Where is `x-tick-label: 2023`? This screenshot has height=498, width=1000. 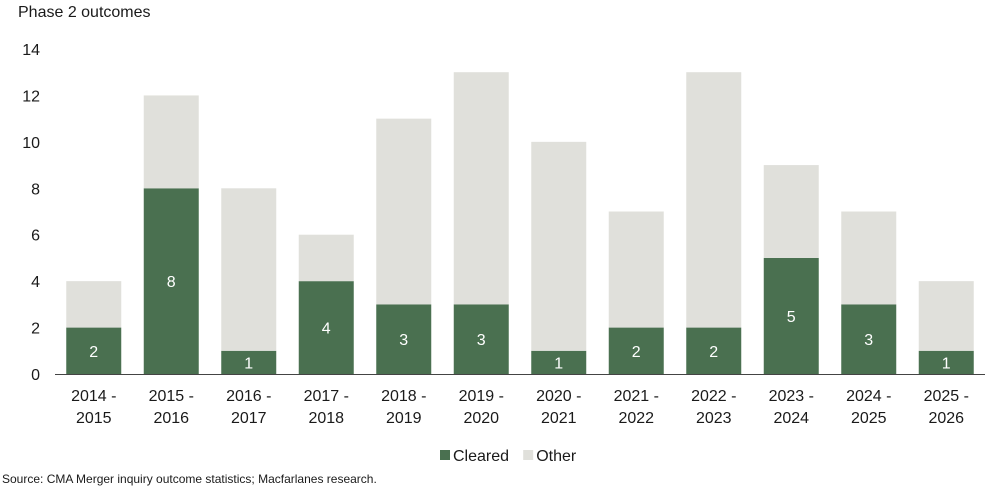
x-tick-label: 2023 is located at coordinates (714, 418).